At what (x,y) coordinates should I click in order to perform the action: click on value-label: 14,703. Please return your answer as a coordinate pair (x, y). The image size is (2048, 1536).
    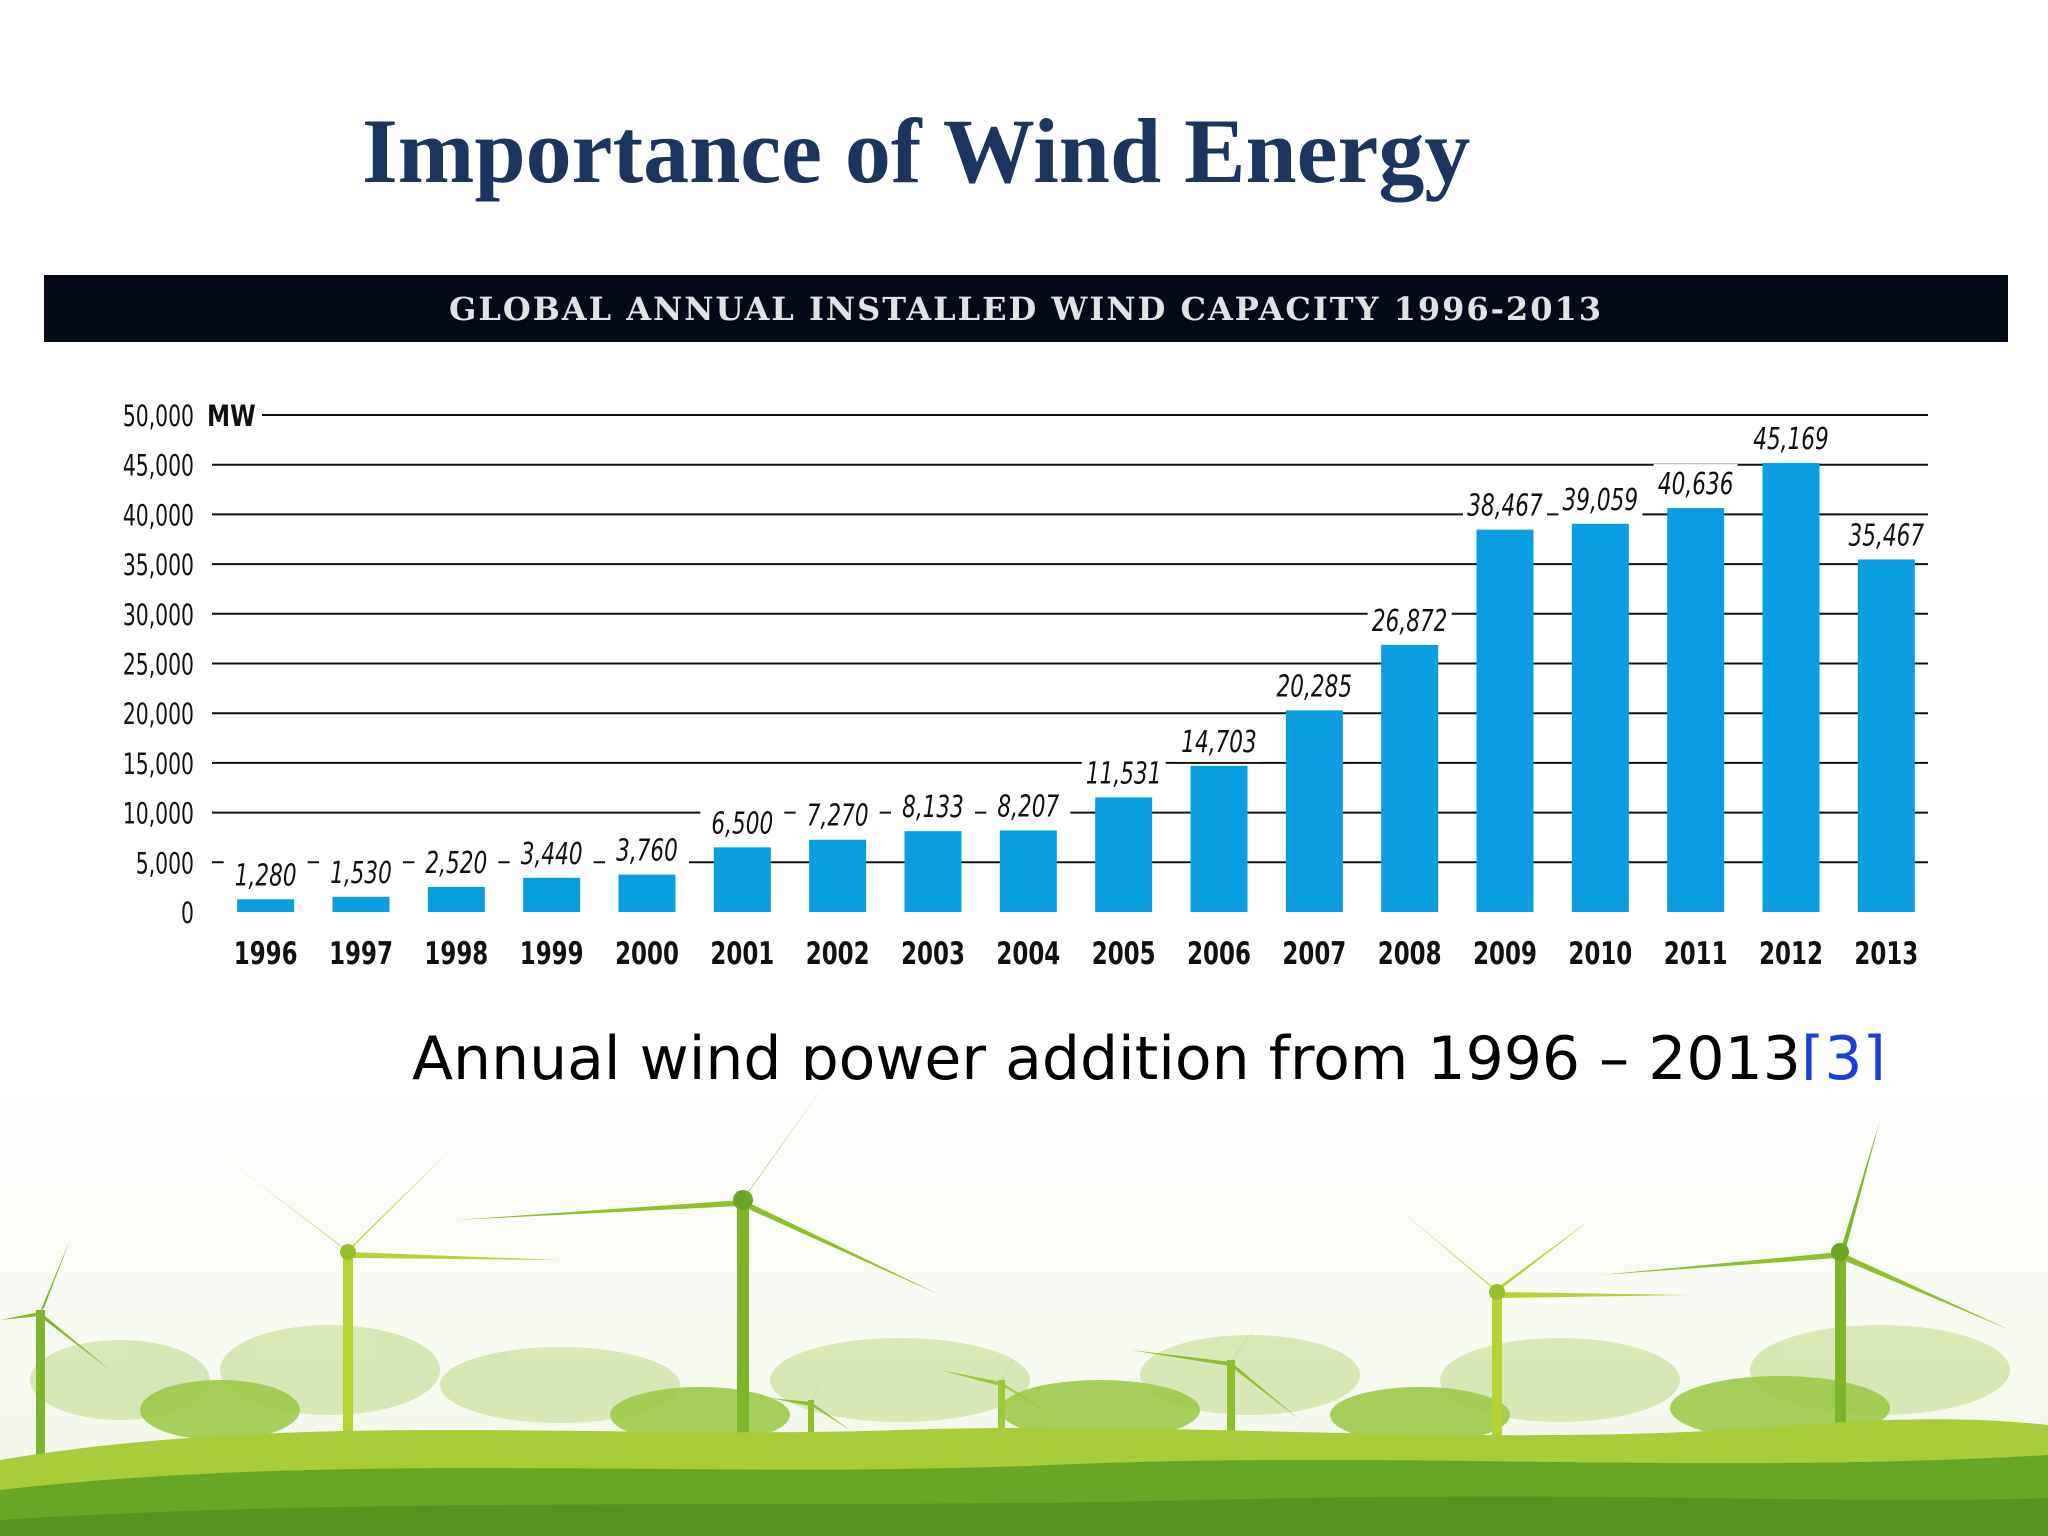
    Looking at the image, I should click on (1219, 742).